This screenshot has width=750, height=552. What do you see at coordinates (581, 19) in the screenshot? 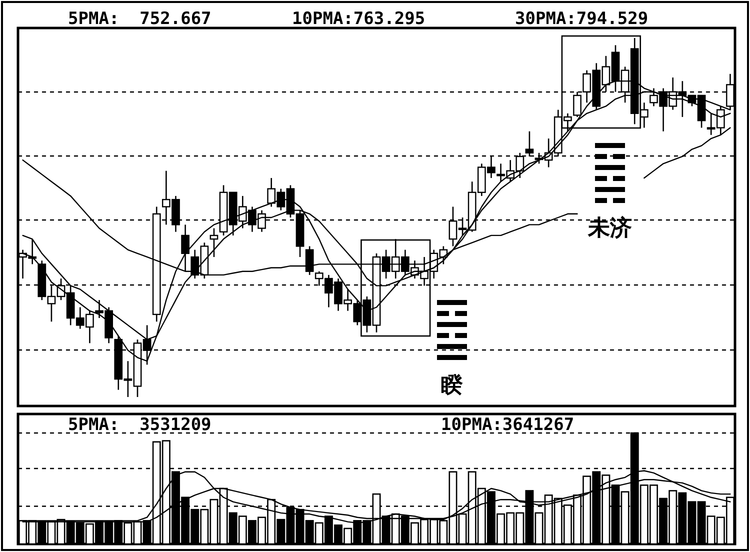
I see `text: 30PMA:794.529` at bounding box center [581, 19].